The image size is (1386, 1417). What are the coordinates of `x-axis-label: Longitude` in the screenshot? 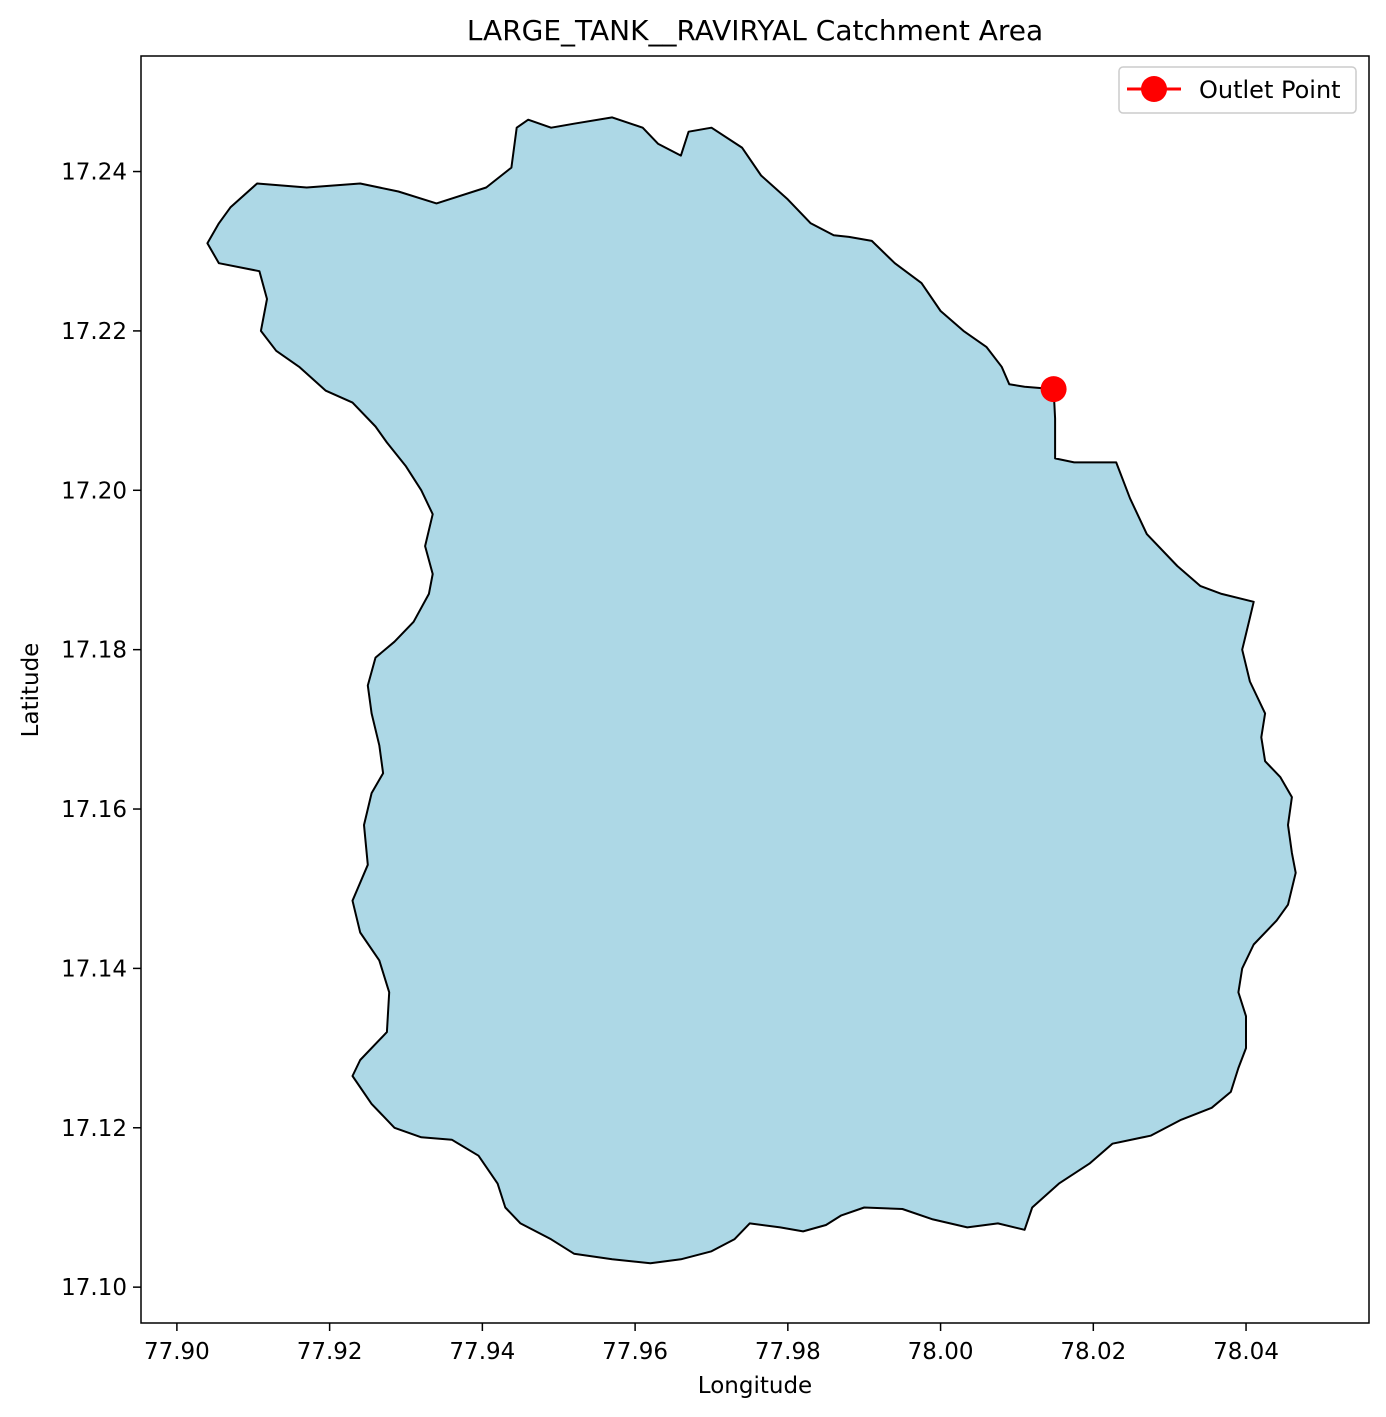 It's located at (755, 1386).